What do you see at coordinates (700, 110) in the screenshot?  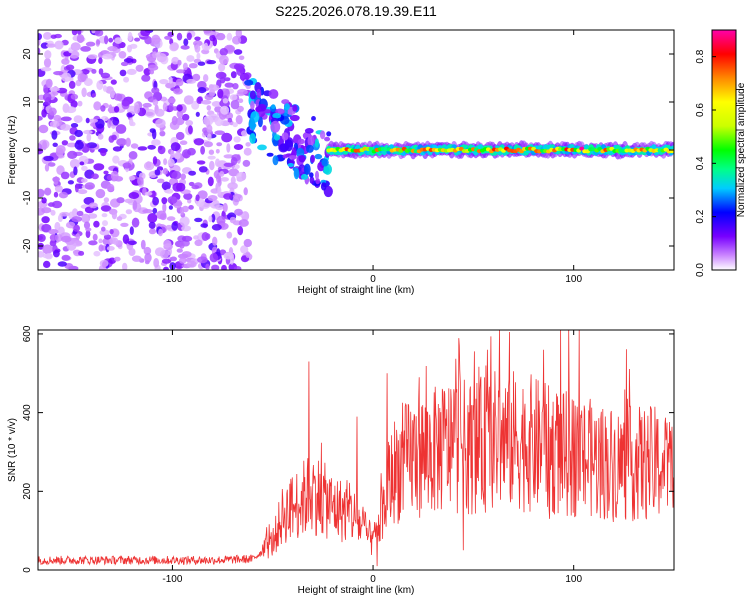 I see `colorbar-tick-label: 0.6` at bounding box center [700, 110].